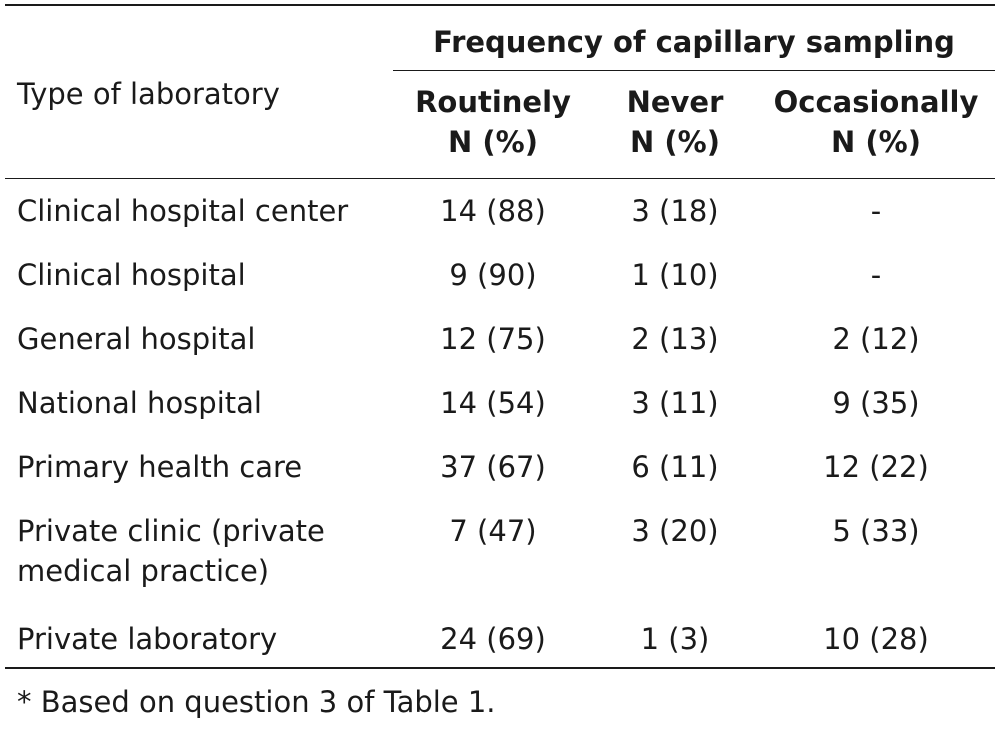 This screenshot has width=1000, height=750. What do you see at coordinates (694, 70) in the screenshot?
I see `group-header-rule` at bounding box center [694, 70].